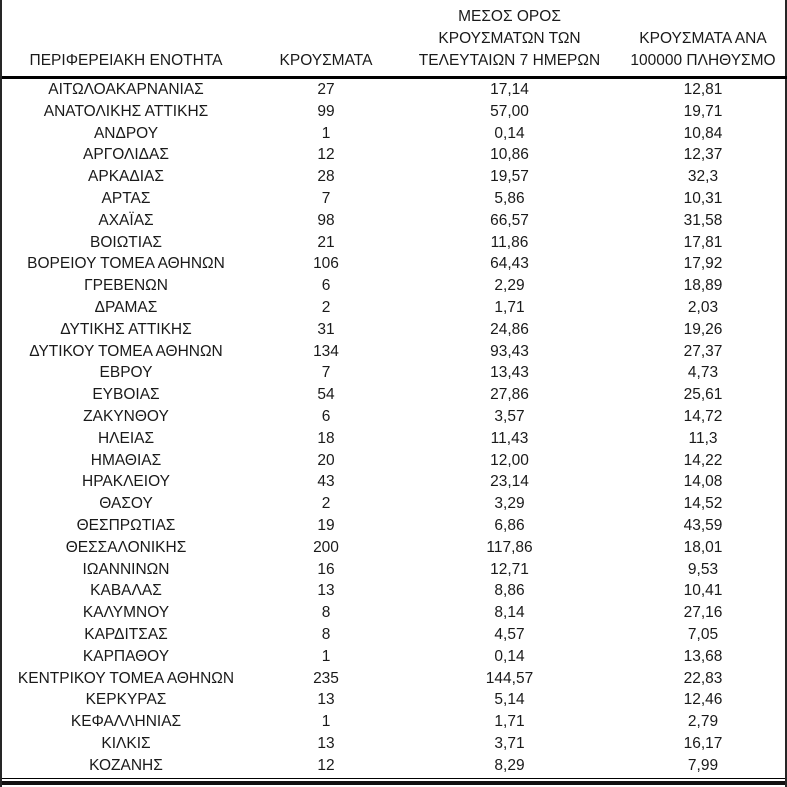 This screenshot has height=787, width=787. What do you see at coordinates (126, 765) in the screenshot?
I see `cell-region: ΚΟΖΑΝΗΣ` at bounding box center [126, 765].